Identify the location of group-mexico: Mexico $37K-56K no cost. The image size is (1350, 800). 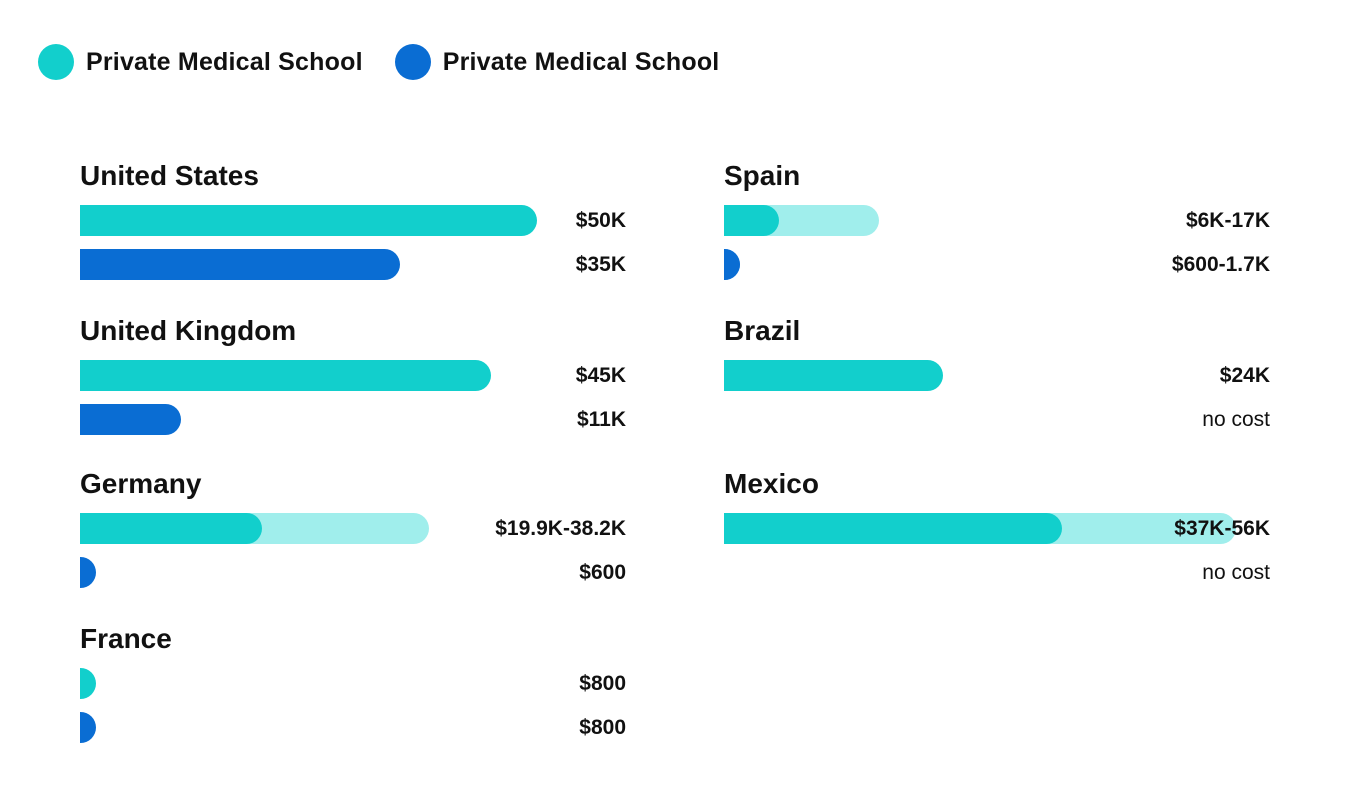
(997, 540).